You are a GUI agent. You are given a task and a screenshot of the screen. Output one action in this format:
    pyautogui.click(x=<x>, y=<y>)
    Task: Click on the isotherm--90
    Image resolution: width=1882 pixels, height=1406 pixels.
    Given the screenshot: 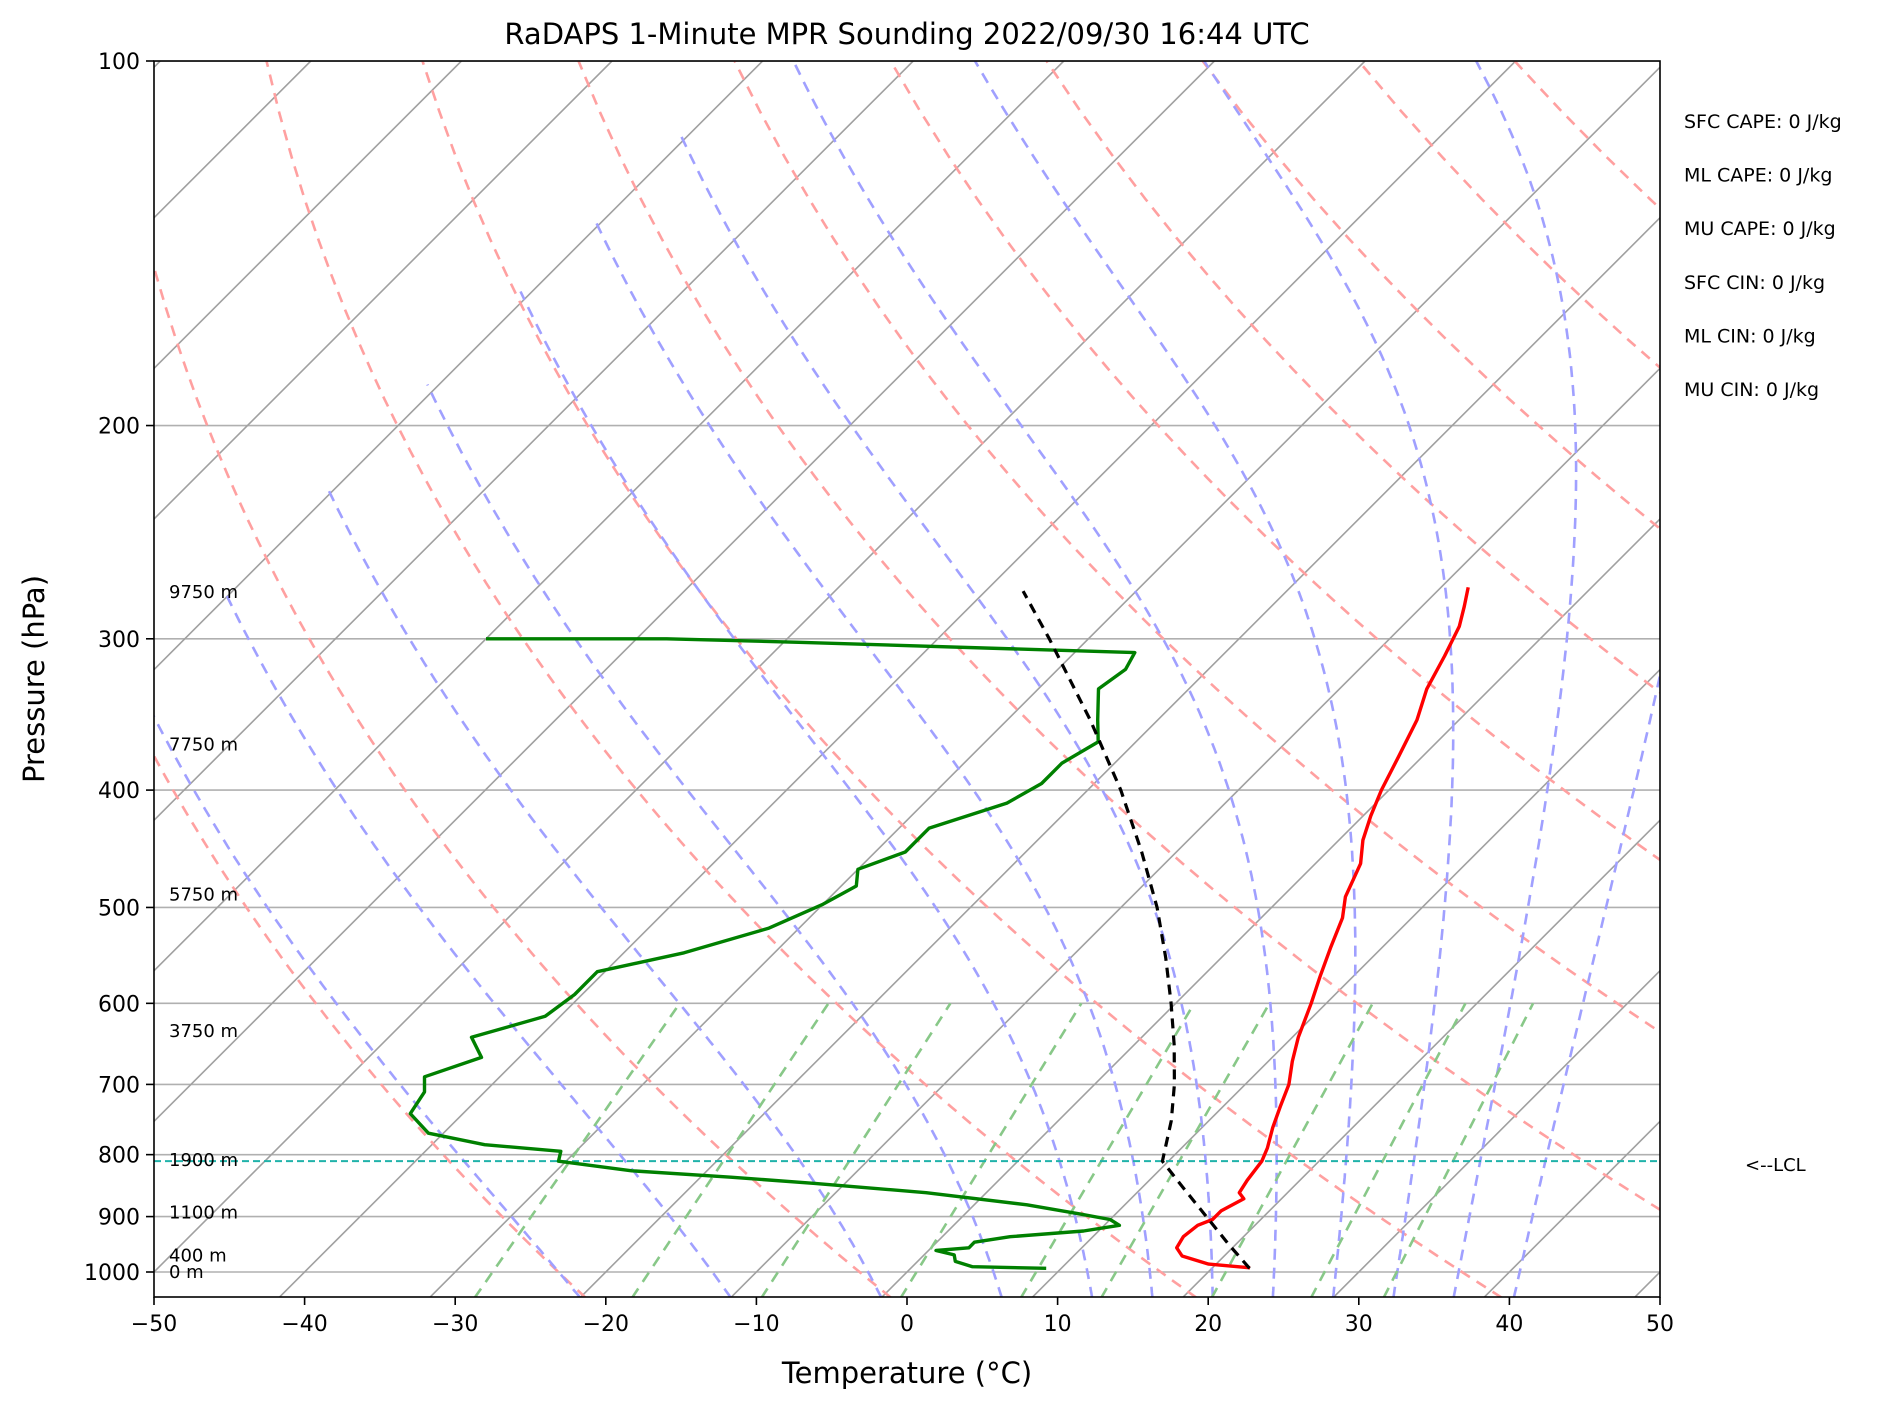 What is the action you would take?
    pyautogui.click(x=459, y=366)
    